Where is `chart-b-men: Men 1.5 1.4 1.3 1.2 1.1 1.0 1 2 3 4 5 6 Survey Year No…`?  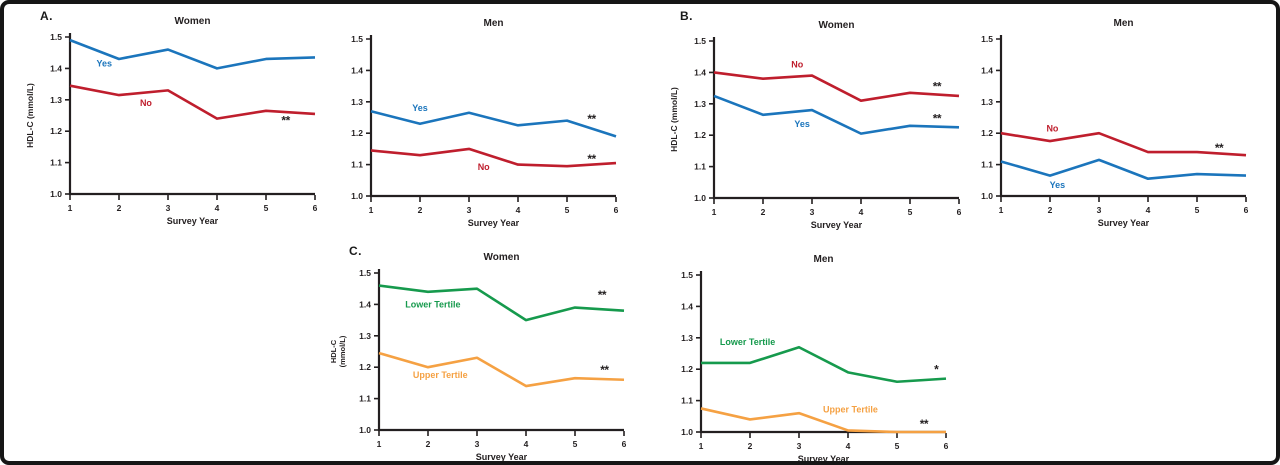
chart-b-men: Men 1.5 1.4 1.3 1.2 1.1 1.0 1 2 3 4 5 6 Survey Year No… is located at coordinates (1111, 119).